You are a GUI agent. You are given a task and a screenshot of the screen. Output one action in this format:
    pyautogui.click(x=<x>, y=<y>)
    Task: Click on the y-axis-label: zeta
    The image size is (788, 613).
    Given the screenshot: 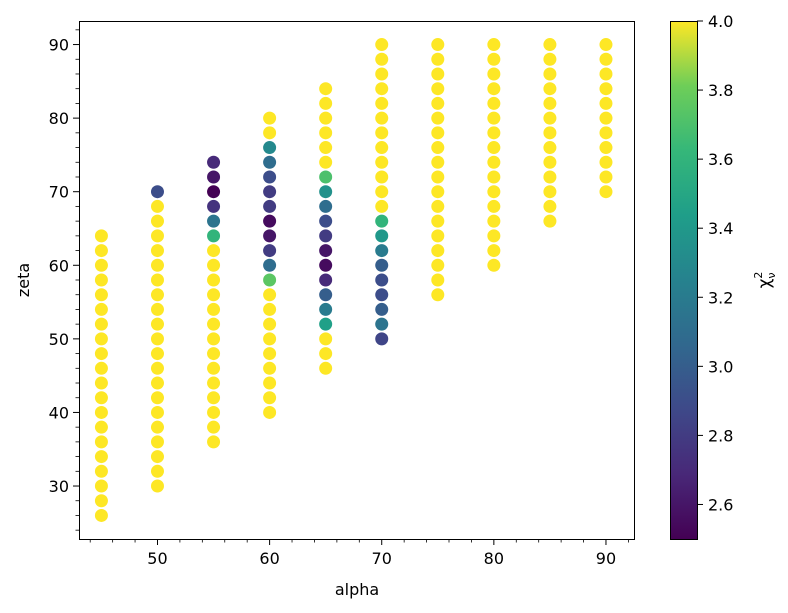 What is the action you would take?
    pyautogui.click(x=23, y=280)
    